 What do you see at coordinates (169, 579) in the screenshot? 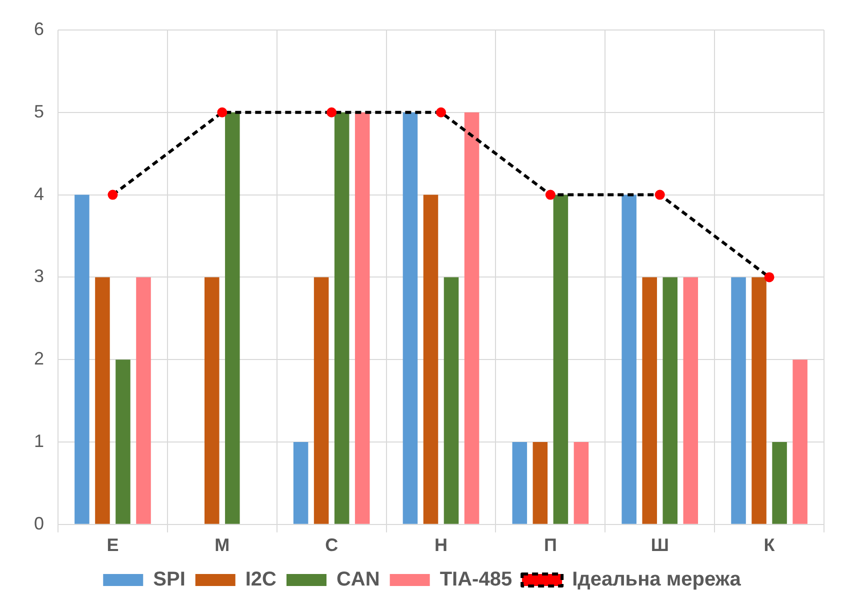
I see `legend-label: SPI` at bounding box center [169, 579].